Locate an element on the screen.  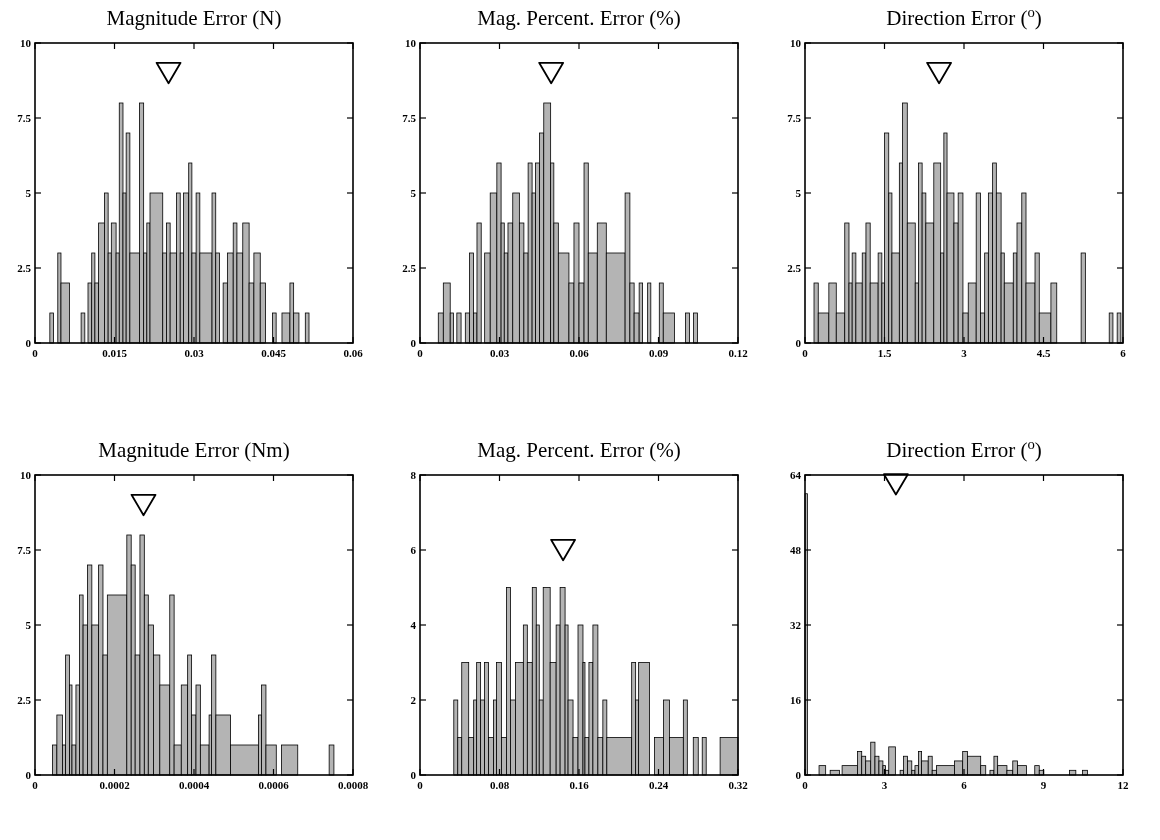
x-tick-label: 0.24 is located at coordinates (658, 785).